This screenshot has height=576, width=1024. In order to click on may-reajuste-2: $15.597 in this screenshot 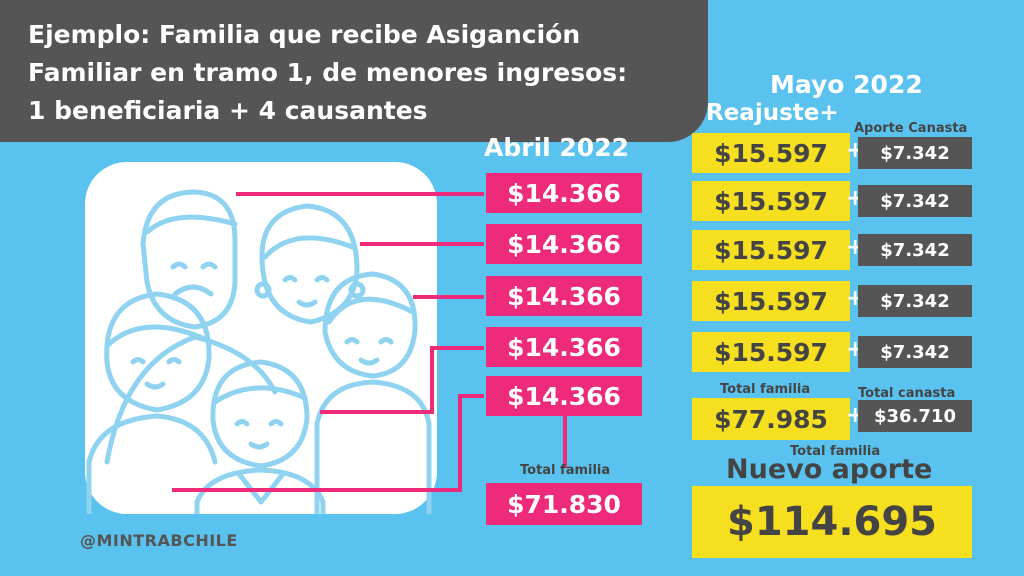, I will do `click(771, 201)`.